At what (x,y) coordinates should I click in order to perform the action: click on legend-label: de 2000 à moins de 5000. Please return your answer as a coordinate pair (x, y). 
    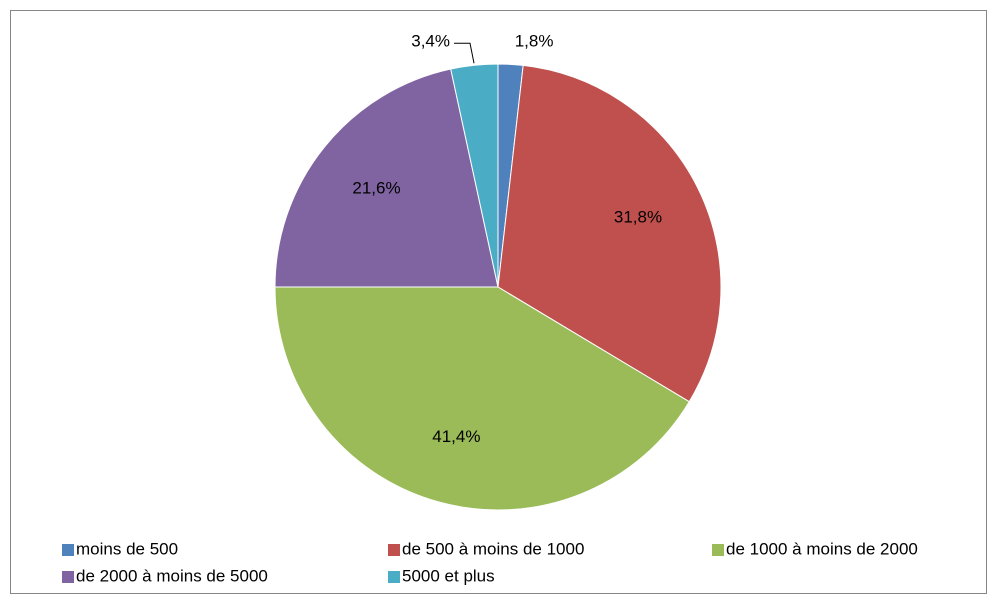
    Looking at the image, I should click on (172, 575).